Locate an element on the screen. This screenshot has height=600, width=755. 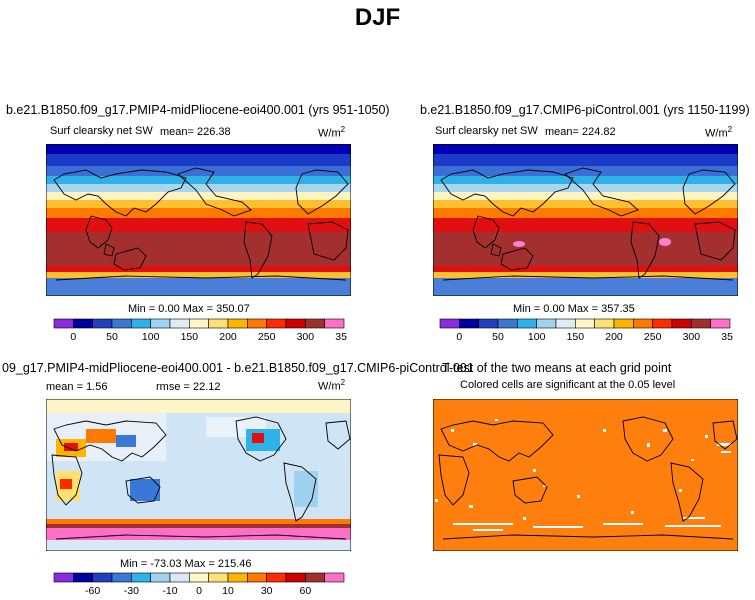
panel2-max-value: 357.35 is located at coordinates (618, 309).